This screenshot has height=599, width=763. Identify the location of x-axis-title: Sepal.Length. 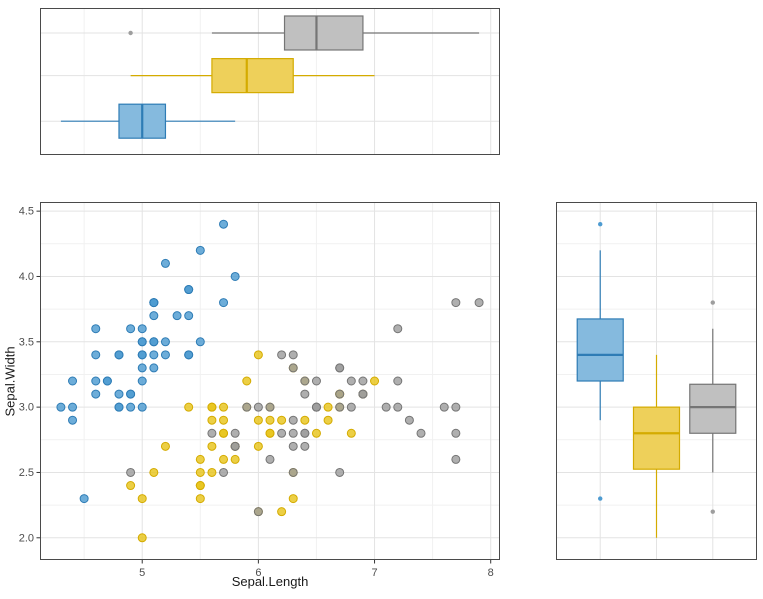
(270, 581).